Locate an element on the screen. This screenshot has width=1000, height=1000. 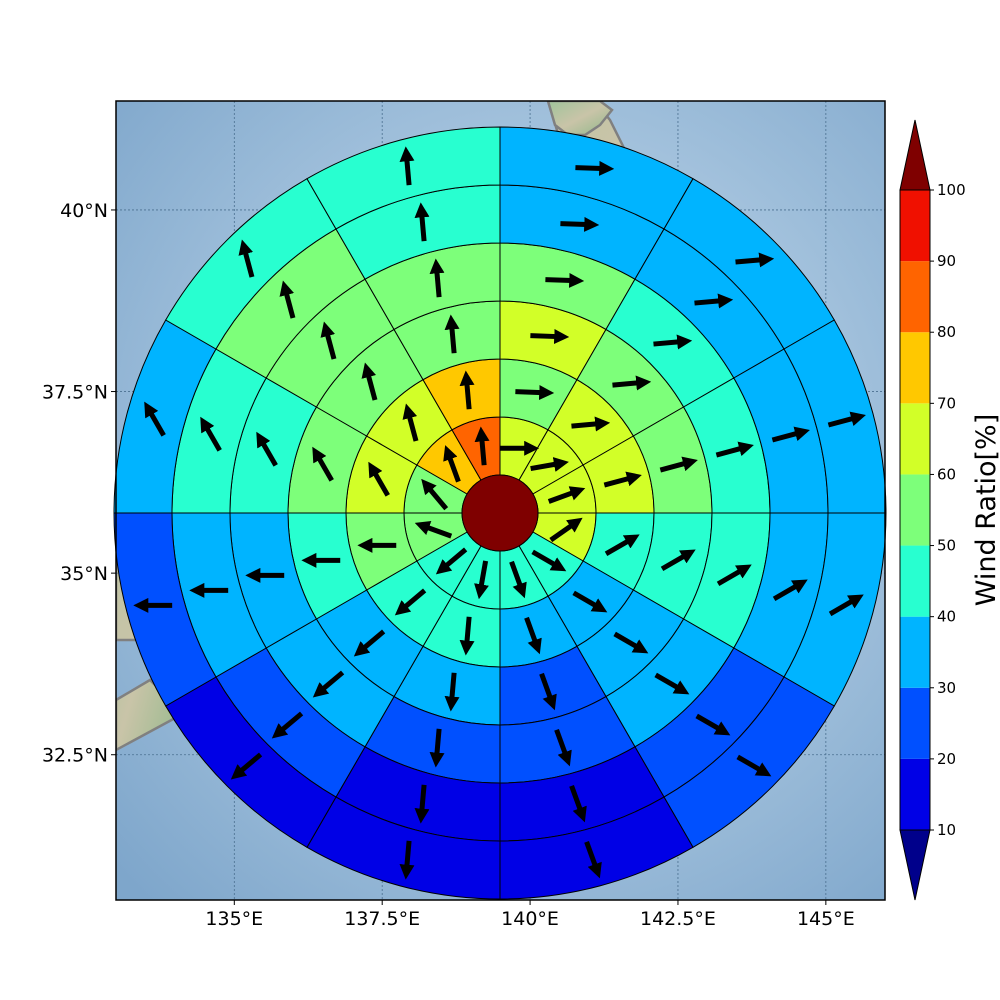
longitude-ticks: 135°E 137.5°E 140°E 142.5°E 145°E is located at coordinates (530, 915).